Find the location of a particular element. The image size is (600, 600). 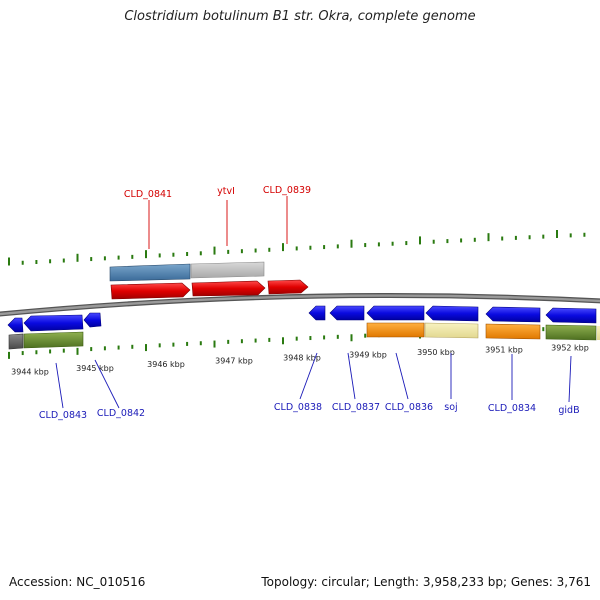

gene-arrow-gidB is located at coordinates (571, 315).